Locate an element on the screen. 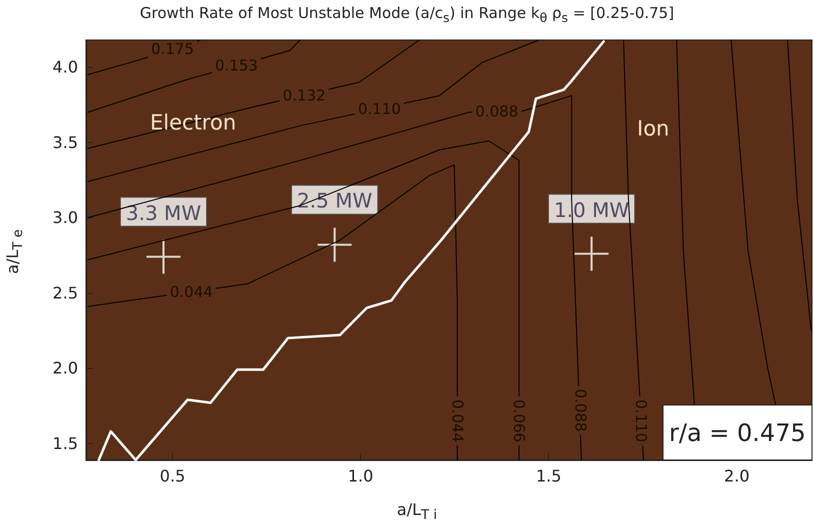  annotation: Ion is located at coordinates (653, 128).